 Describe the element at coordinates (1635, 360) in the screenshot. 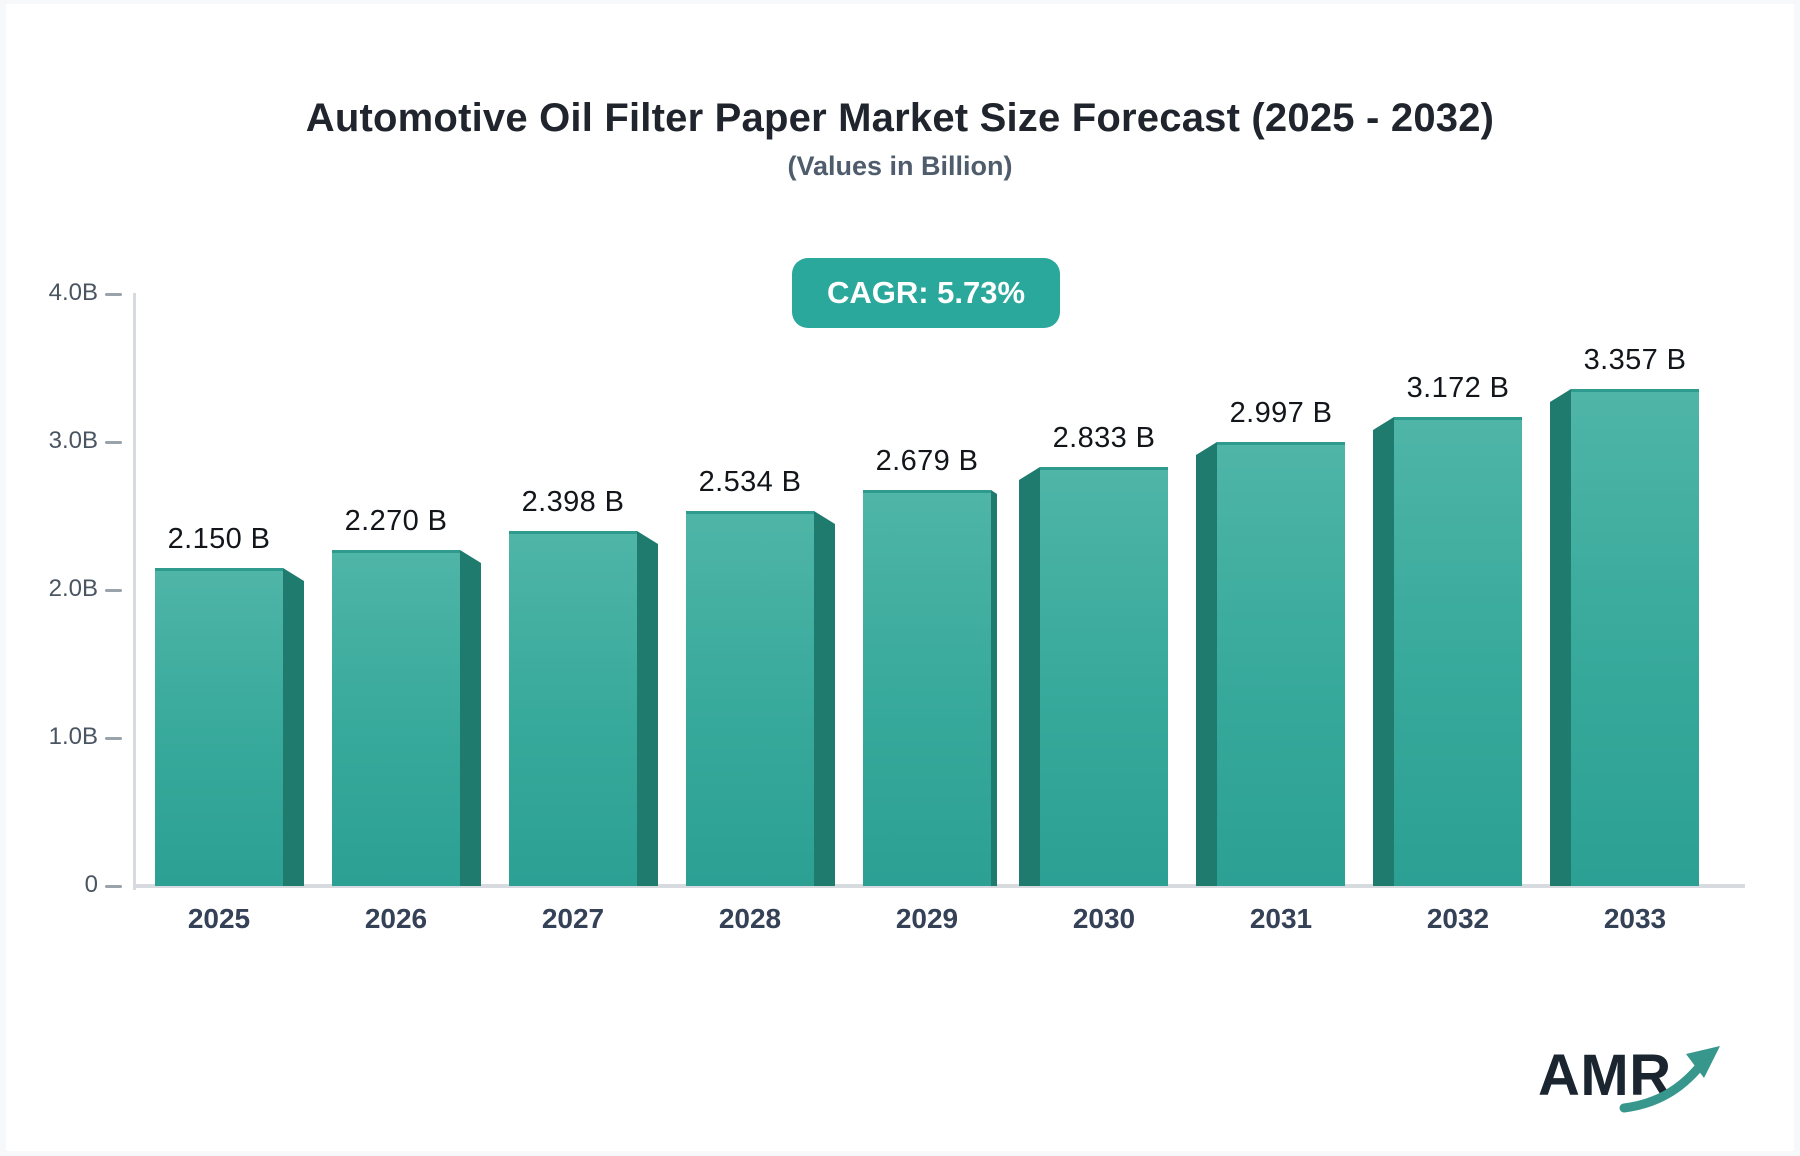

I see `bar-value-label: 3.357 B` at that location.